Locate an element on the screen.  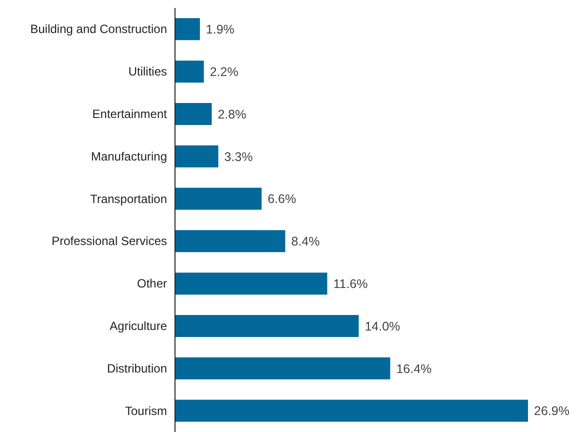
y-tick-label: Entertainment is located at coordinates (130, 114).